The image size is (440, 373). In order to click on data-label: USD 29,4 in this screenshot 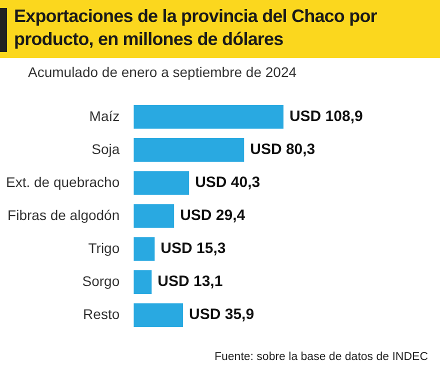, I will do `click(213, 215)`.